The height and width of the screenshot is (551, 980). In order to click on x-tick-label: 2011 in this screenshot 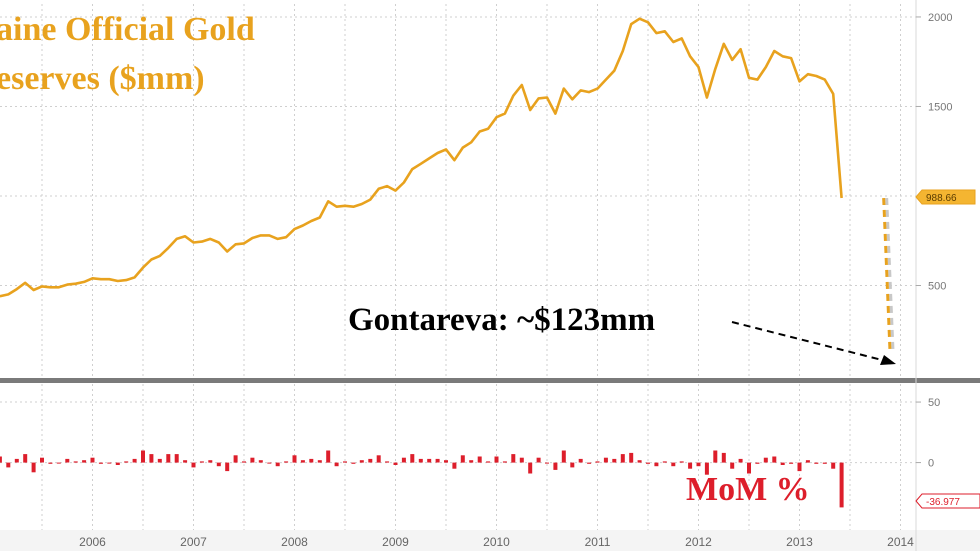, I will do `click(598, 542)`.